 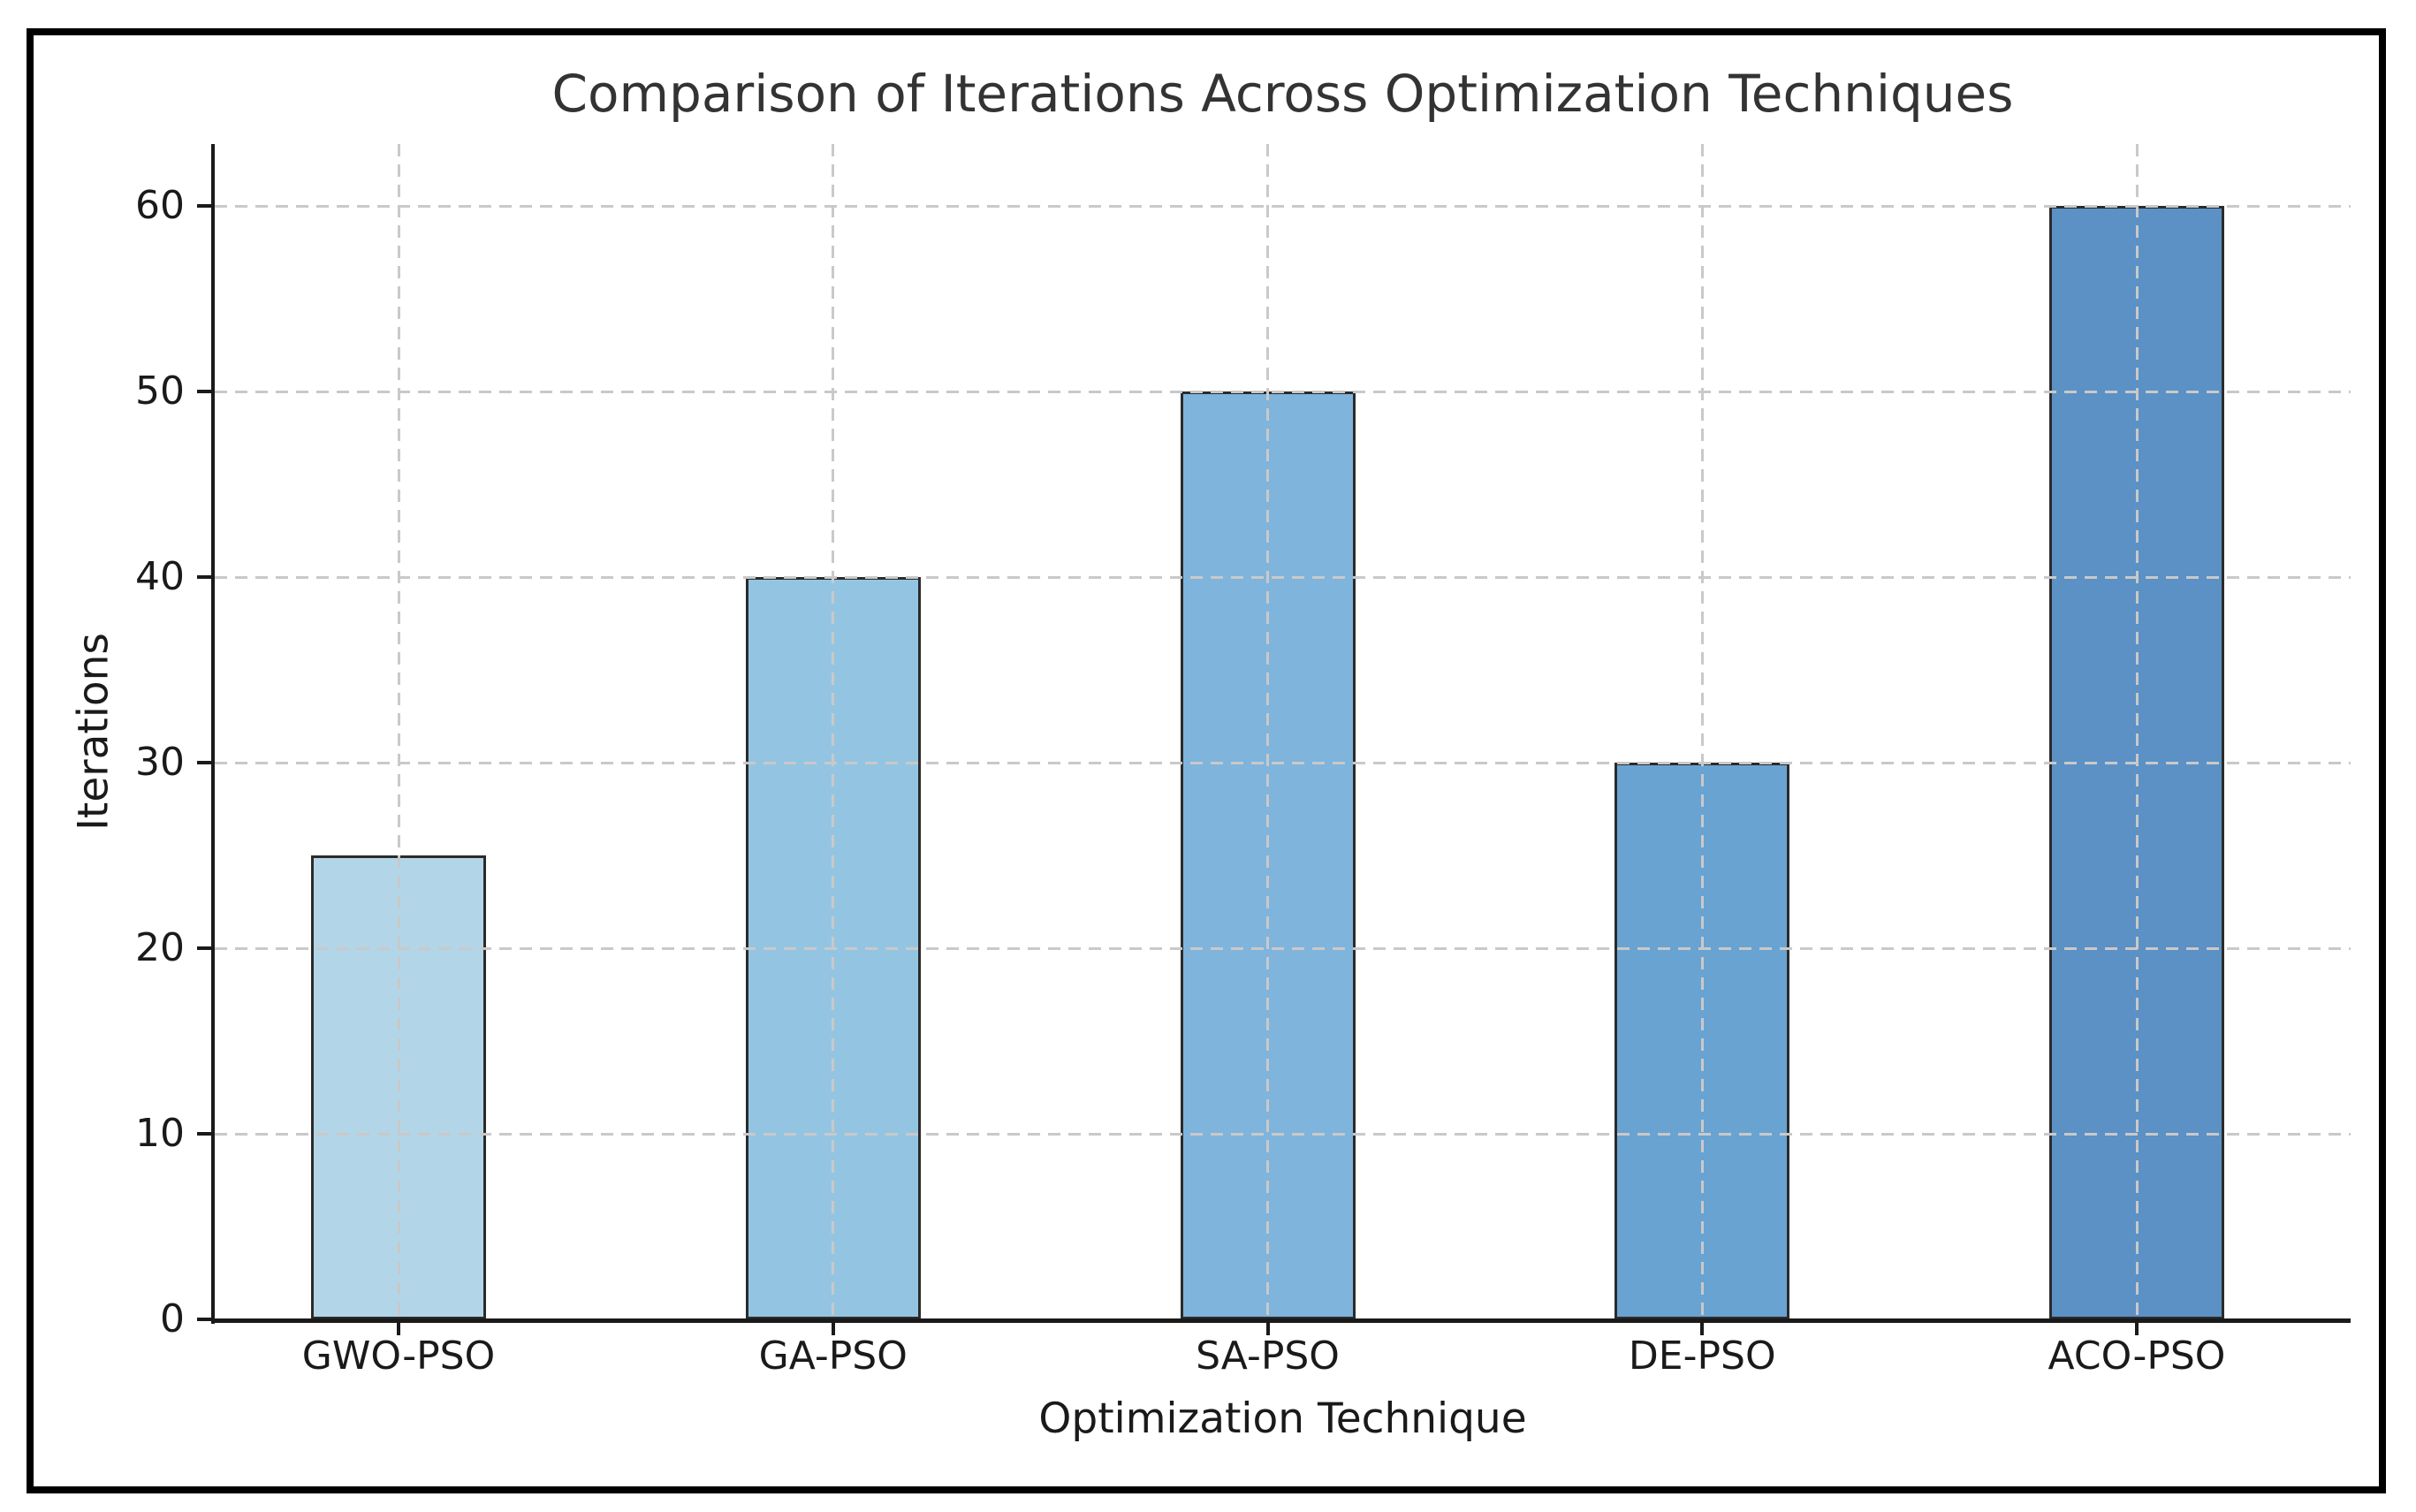 I want to click on v-gridline-ga-pso, so click(x=833, y=731).